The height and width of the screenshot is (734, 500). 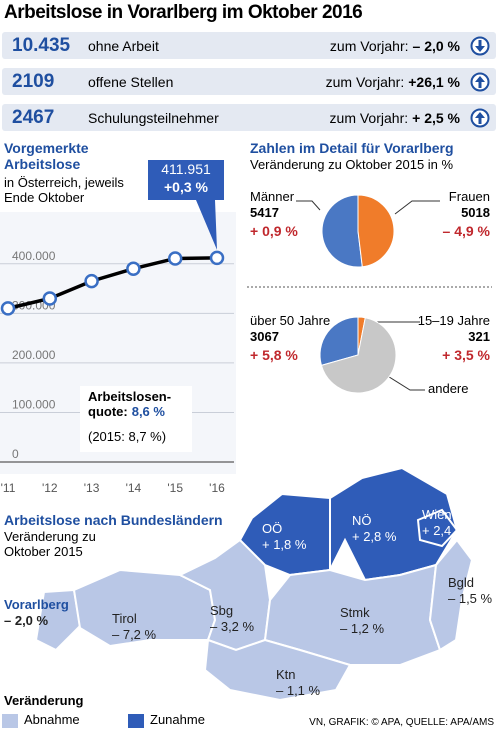 I want to click on x-tick-label: '12, so click(x=50, y=488).